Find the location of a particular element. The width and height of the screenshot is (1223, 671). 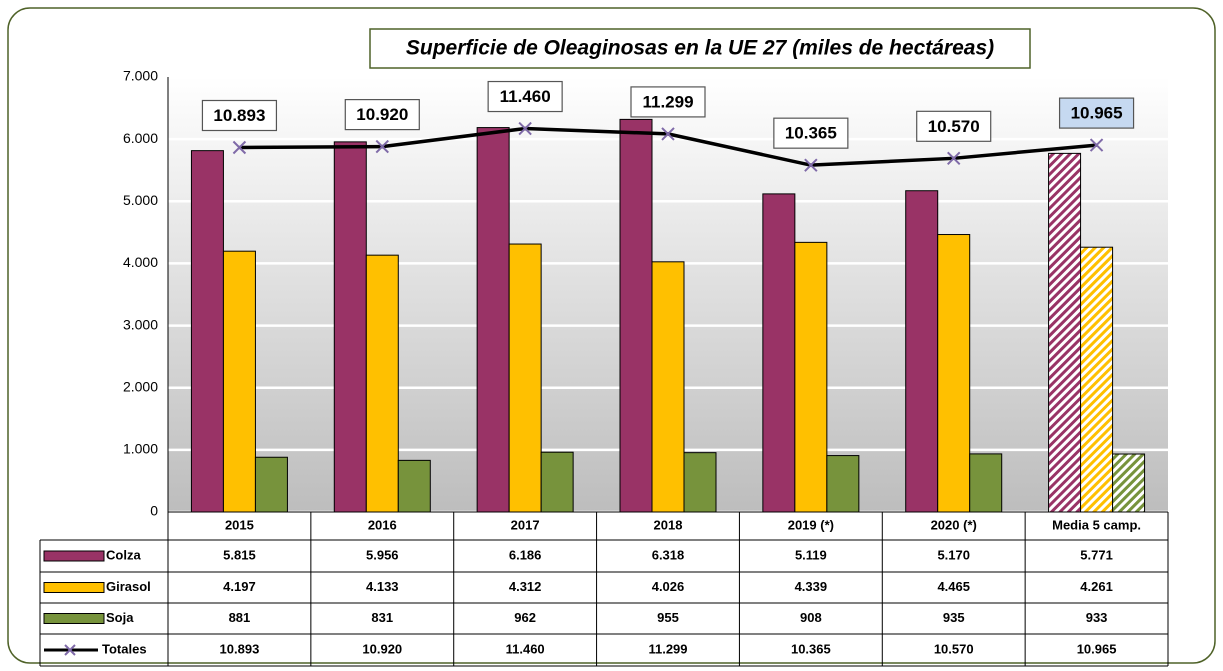

y-tick-label: 7.000 is located at coordinates (140, 76).